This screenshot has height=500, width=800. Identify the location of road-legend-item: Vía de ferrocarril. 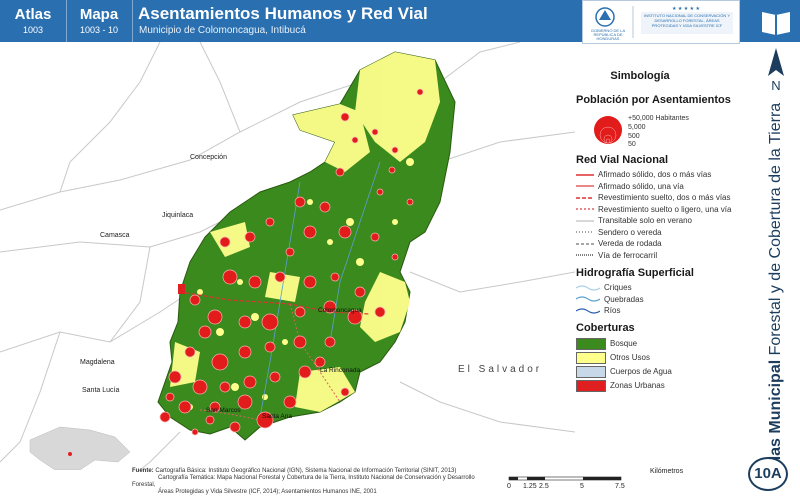
(661, 256).